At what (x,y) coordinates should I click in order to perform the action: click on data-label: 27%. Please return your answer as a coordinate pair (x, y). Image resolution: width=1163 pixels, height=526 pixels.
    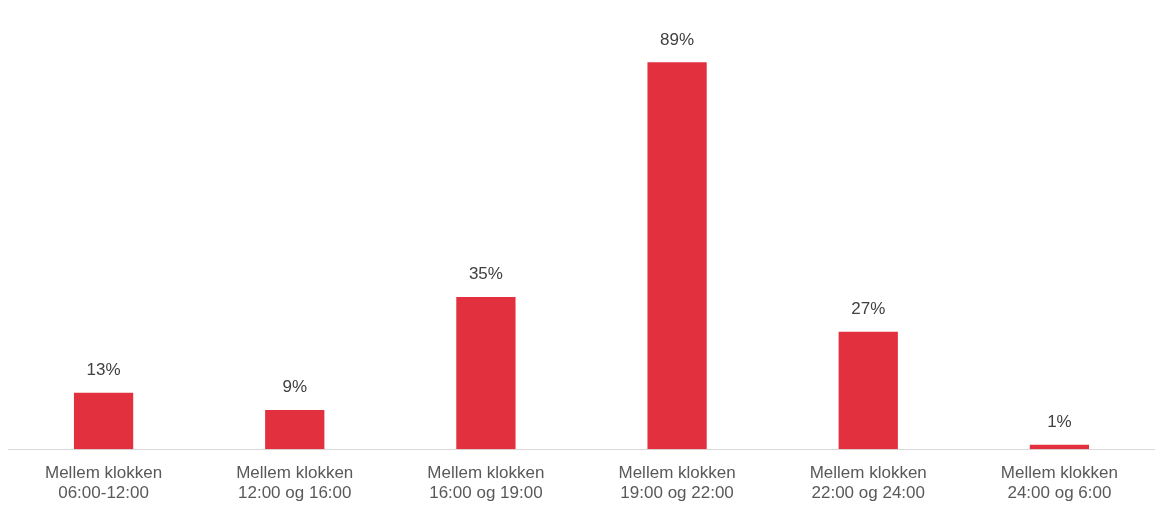
    Looking at the image, I should click on (868, 309).